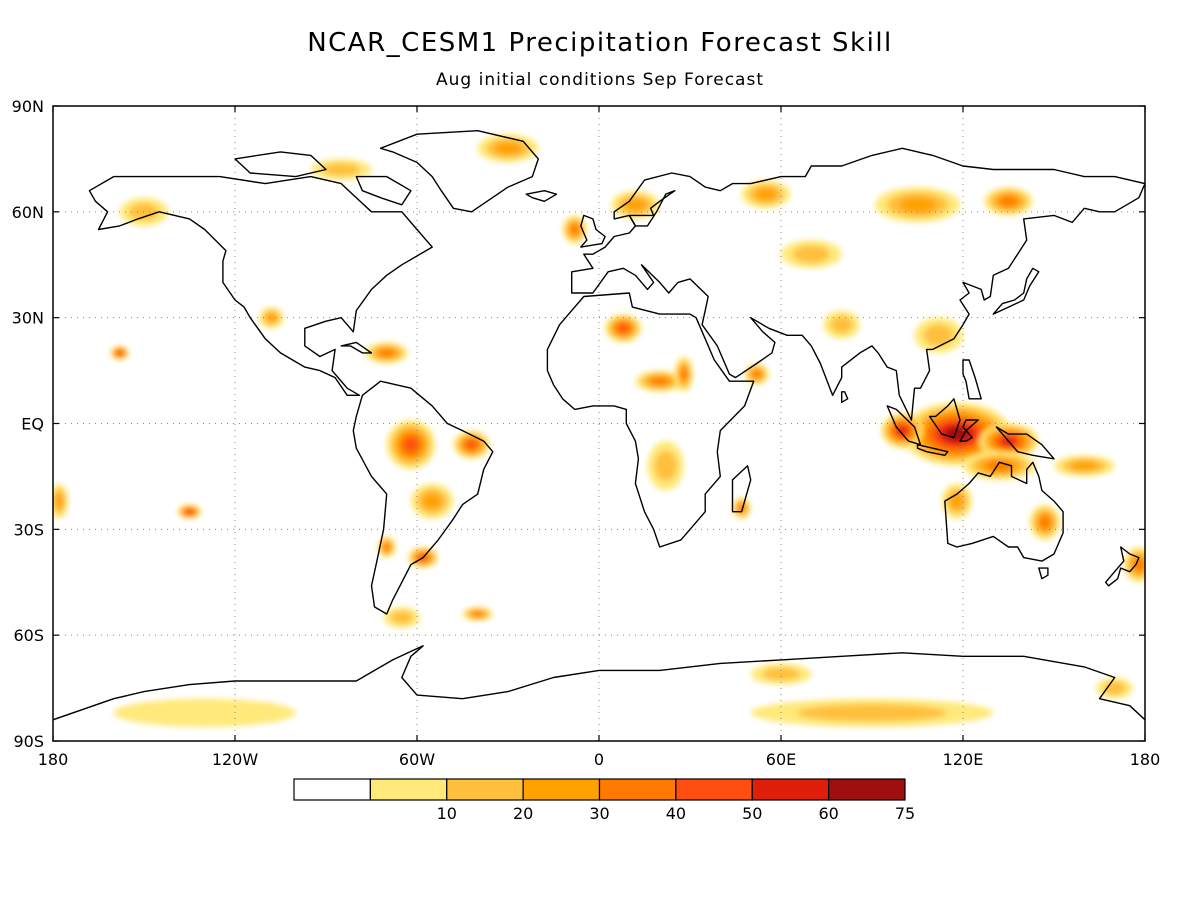 The height and width of the screenshot is (900, 1200). Describe the element at coordinates (204, 712) in the screenshot. I see `skill-region-antarctica-west` at that location.